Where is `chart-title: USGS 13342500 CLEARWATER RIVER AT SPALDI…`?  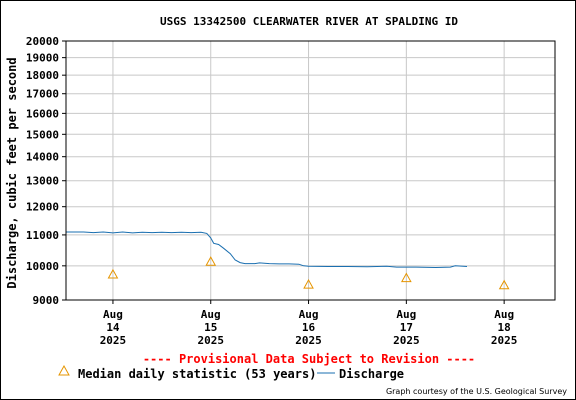
chart-title: USGS 13342500 CLEARWATER RIVER AT SPALDI… is located at coordinates (309, 21).